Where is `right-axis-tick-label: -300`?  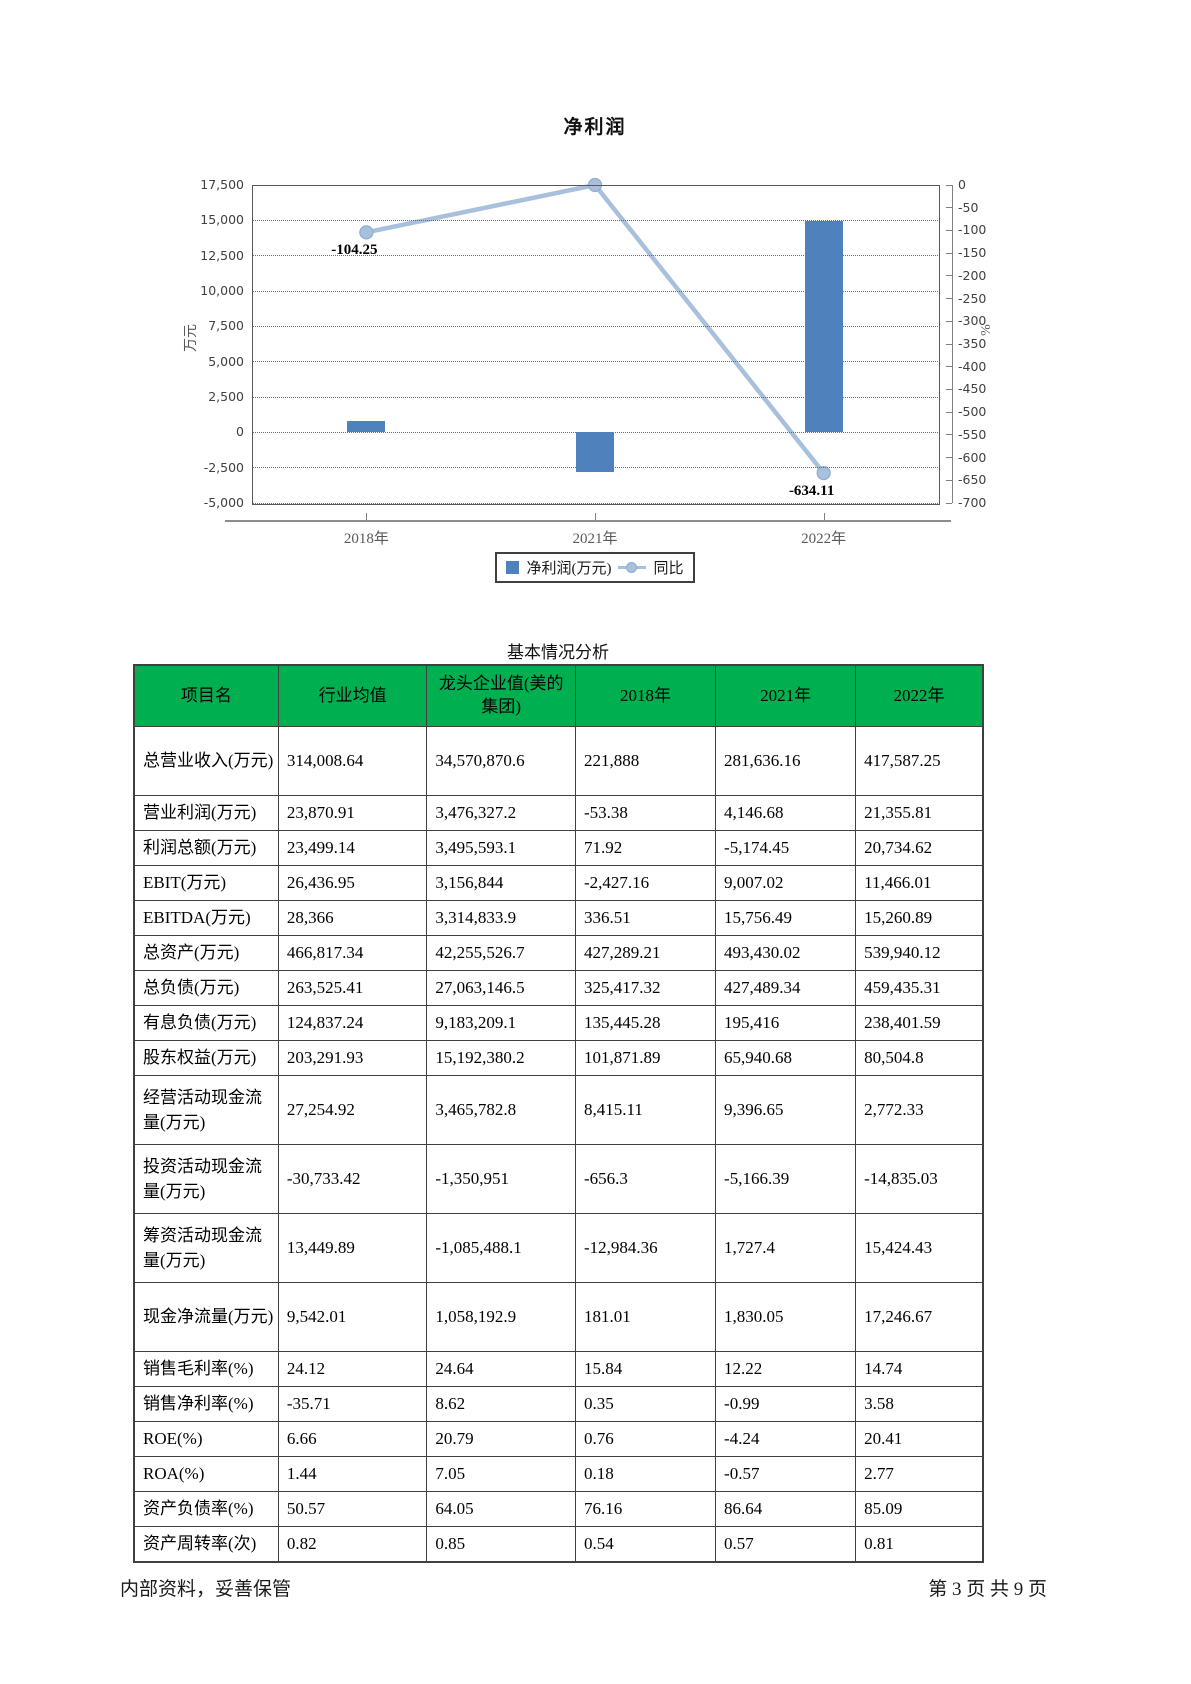 right-axis-tick-label: -300 is located at coordinates (972, 321).